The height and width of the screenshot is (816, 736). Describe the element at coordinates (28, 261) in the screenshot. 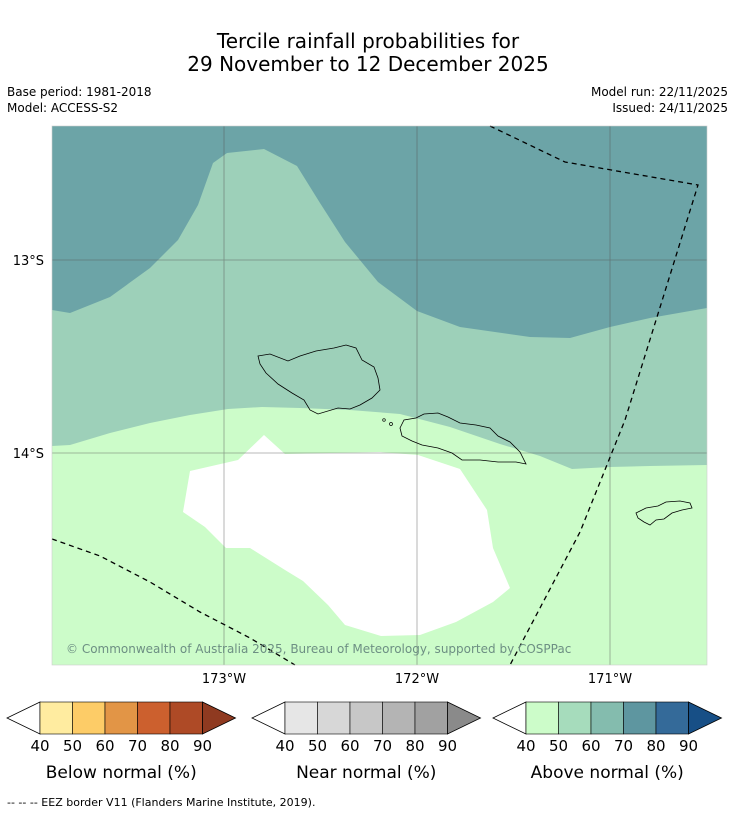

I see `lat-label-13s: 13°S` at that location.